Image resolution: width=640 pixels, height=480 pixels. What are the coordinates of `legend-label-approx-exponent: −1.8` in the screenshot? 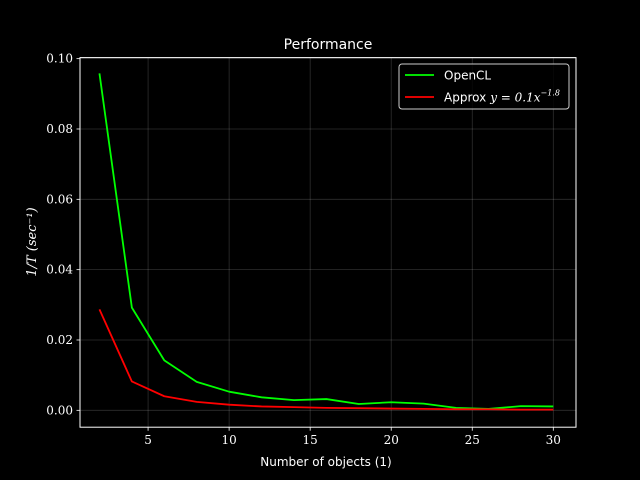 It's located at (550, 93).